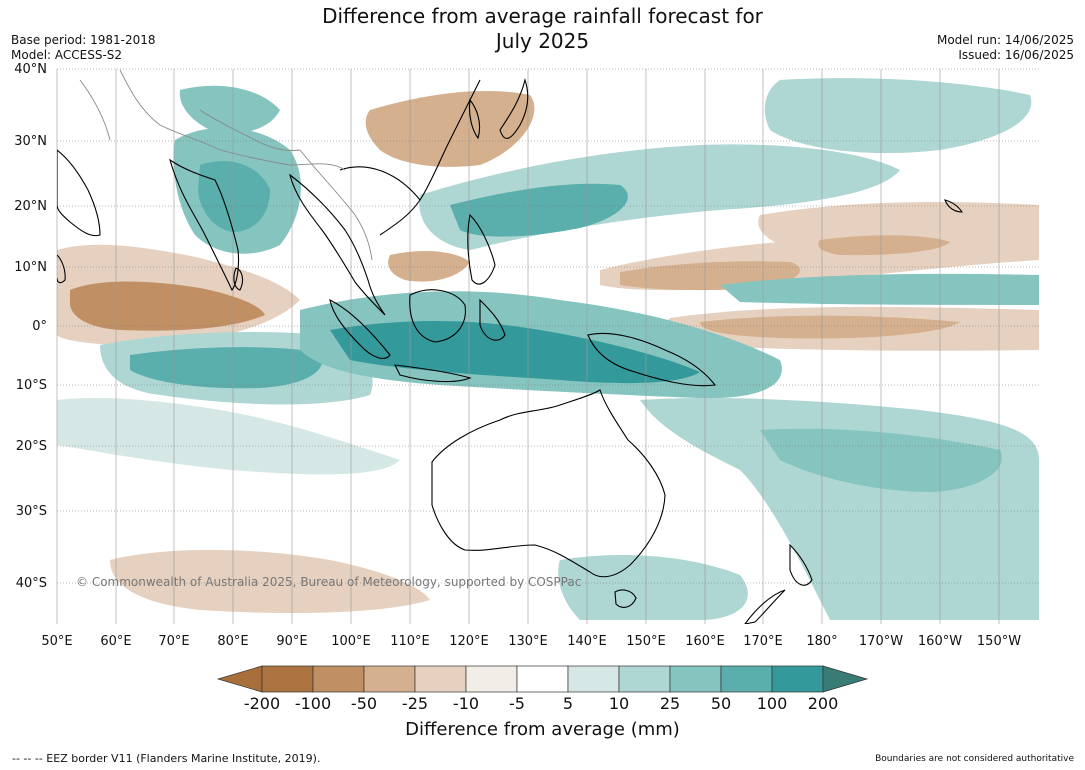  I want to click on coastline-korea, so click(474, 119).